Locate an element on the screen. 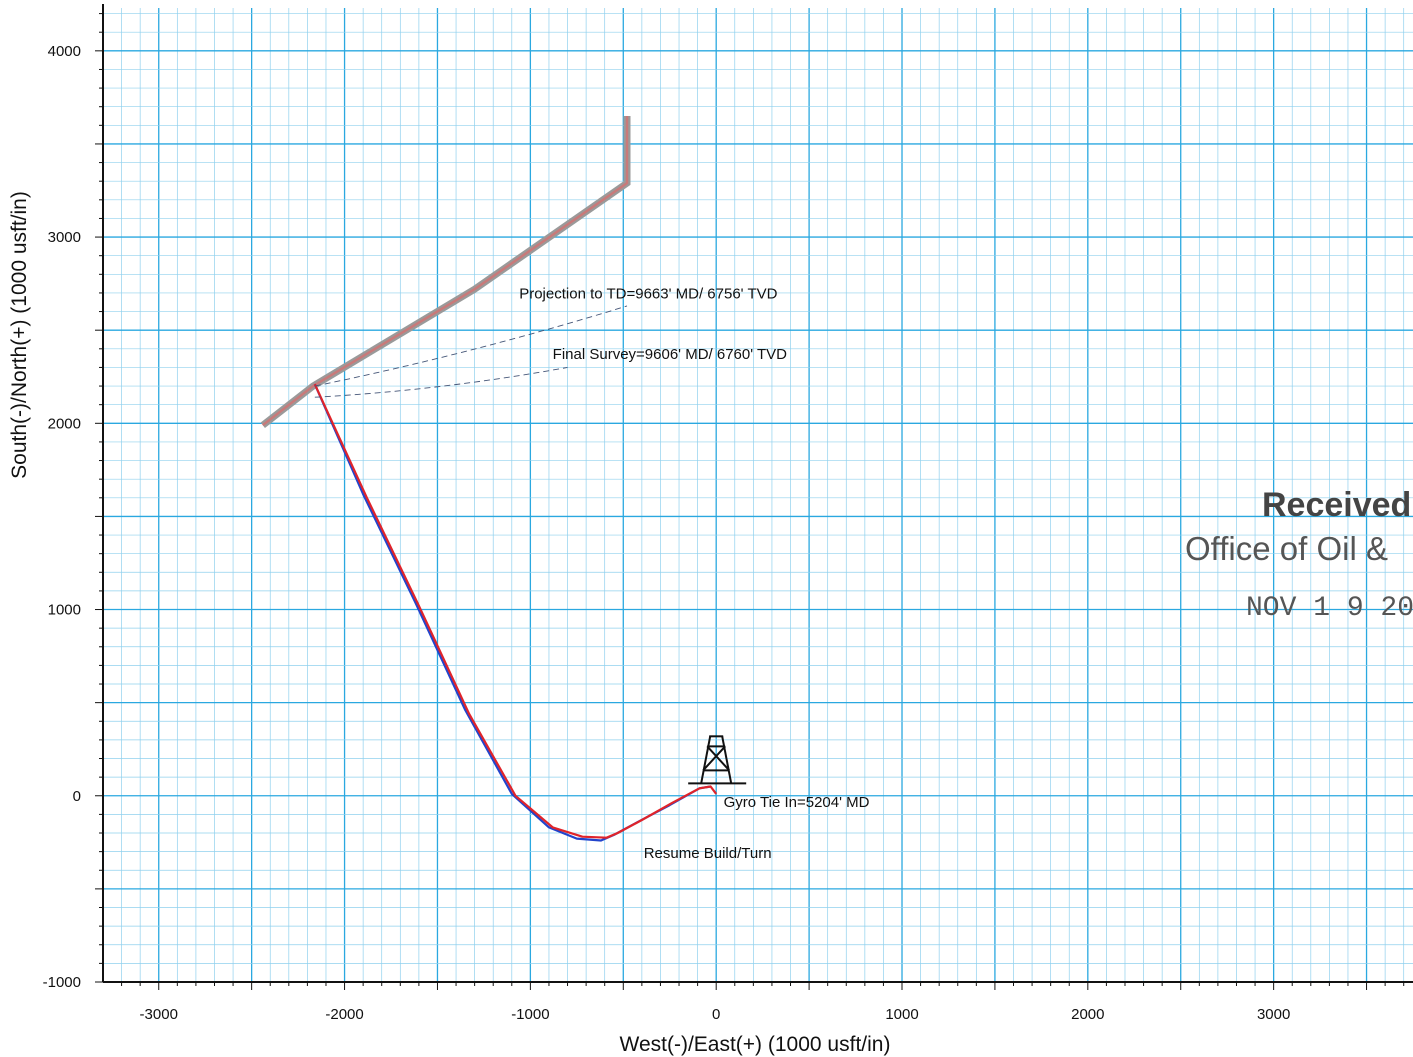 Image resolution: width=1413 pixels, height=1057 pixels. annotation-label: Projection to TD=9663' MD/ 6756' TVD is located at coordinates (648, 294).